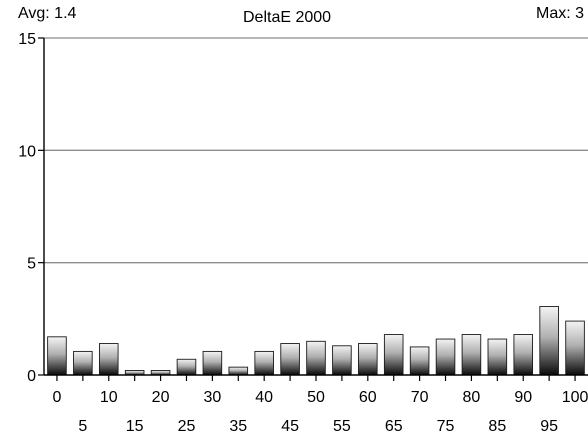  I want to click on chart-title: DeltaE 2000, so click(287, 17).